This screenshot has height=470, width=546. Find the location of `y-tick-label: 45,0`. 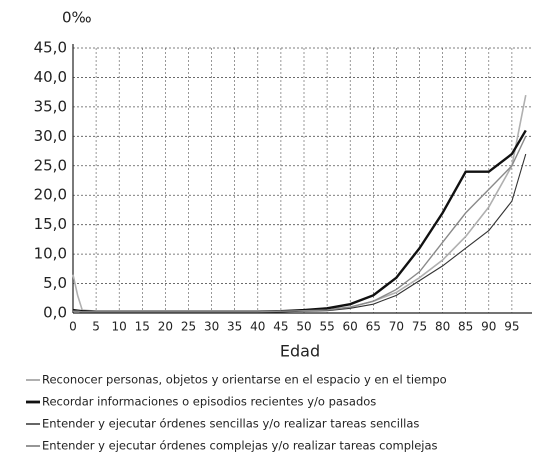

y-tick-label: 45,0 is located at coordinates (50, 48).